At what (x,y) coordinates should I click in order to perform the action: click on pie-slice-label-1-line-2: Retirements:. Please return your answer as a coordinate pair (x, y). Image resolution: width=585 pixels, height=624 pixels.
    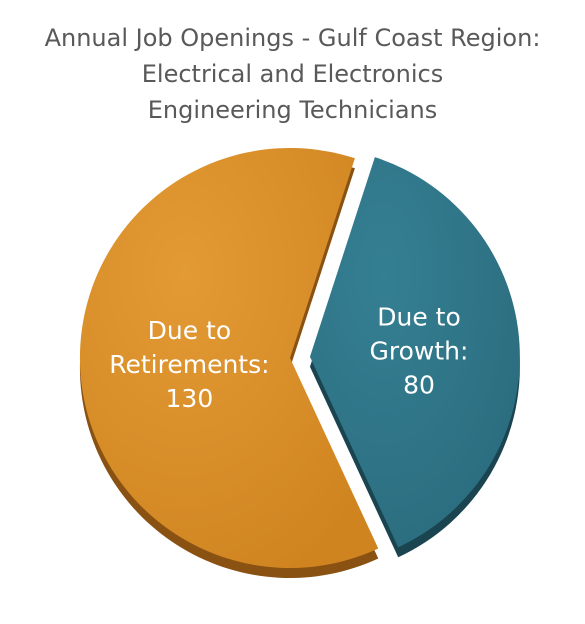
    Looking at the image, I should click on (189, 364).